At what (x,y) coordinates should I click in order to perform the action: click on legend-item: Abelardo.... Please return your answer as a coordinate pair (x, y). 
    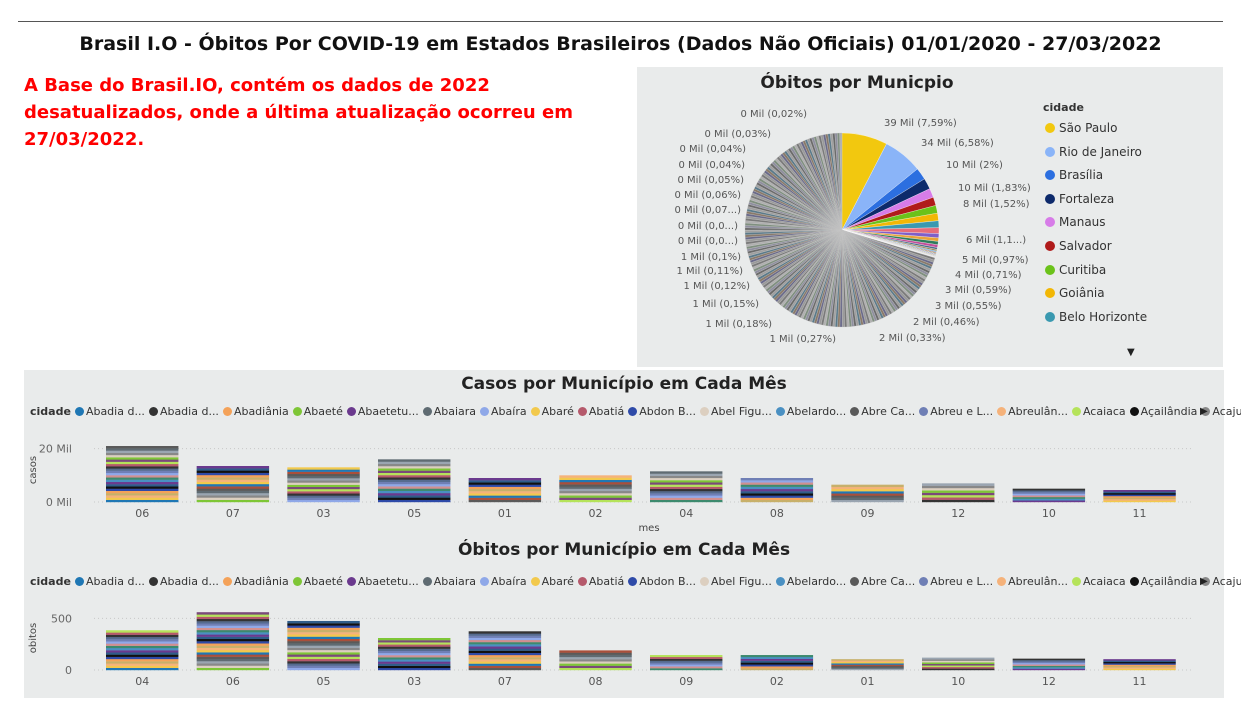
    Looking at the image, I should click on (810, 411).